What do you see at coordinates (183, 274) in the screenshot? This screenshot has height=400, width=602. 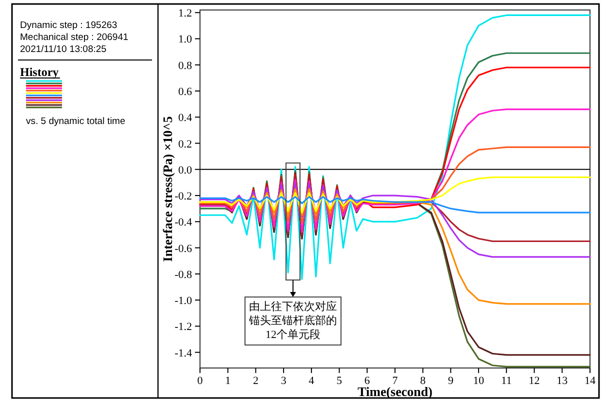 I see `y-tick-label: -0.8` at bounding box center [183, 274].